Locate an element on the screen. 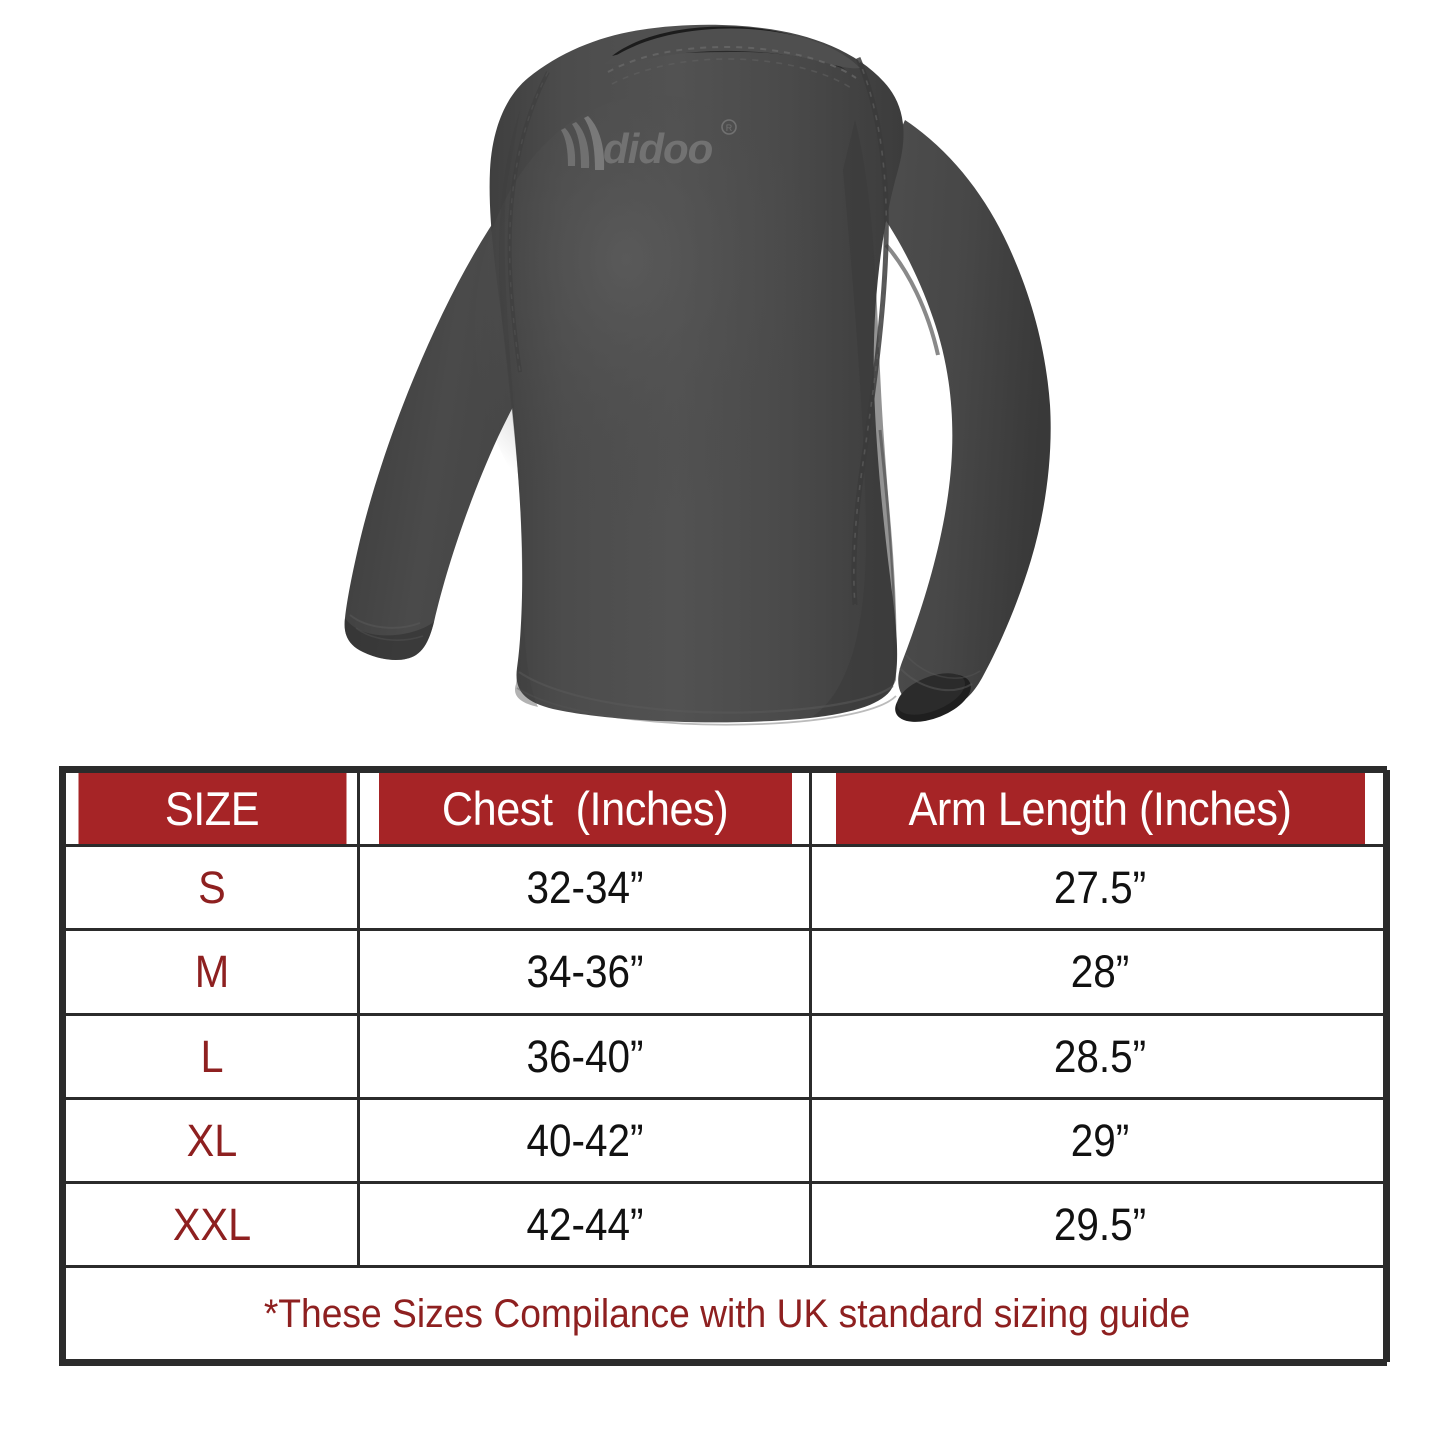 The width and height of the screenshot is (1445, 1445). brand-logo: didoo R is located at coordinates (649, 144).